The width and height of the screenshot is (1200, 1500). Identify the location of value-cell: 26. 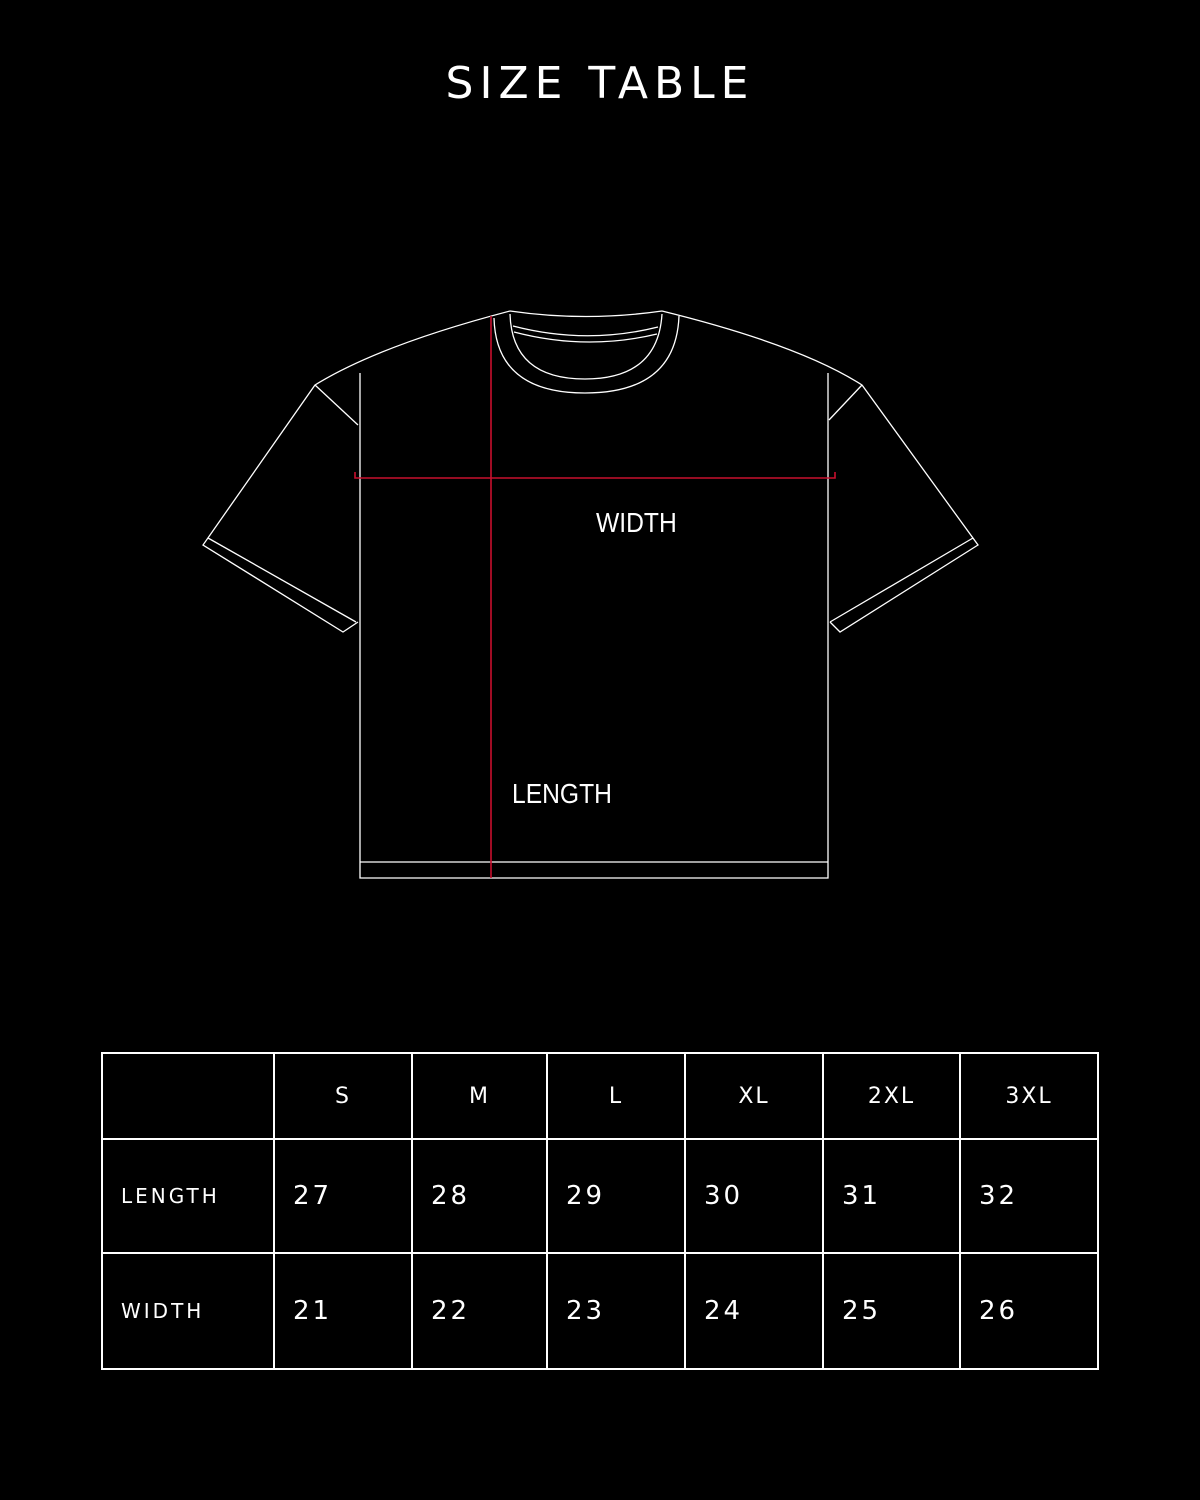
(1029, 1311).